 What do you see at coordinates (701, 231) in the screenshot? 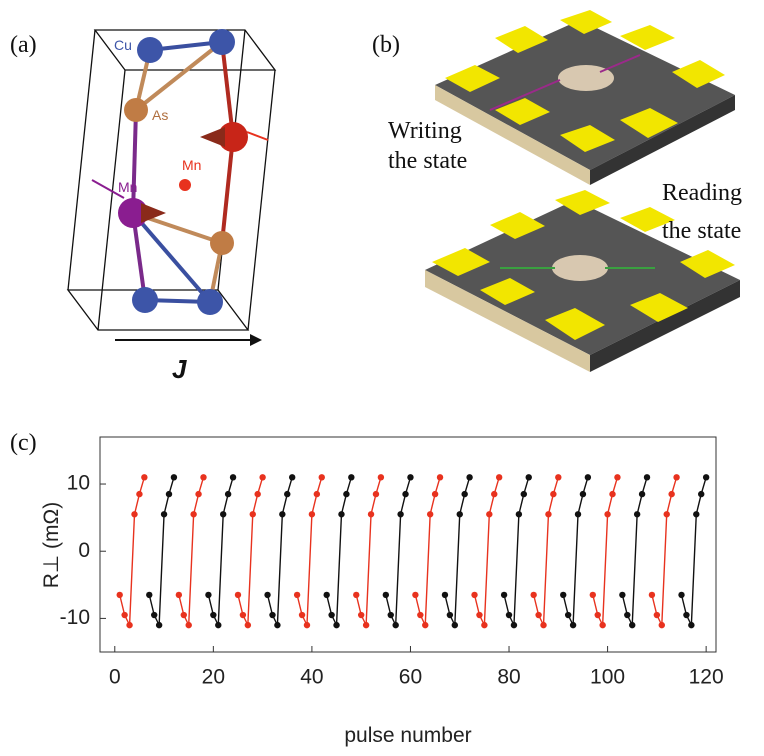
I see `caption: the state` at bounding box center [701, 231].